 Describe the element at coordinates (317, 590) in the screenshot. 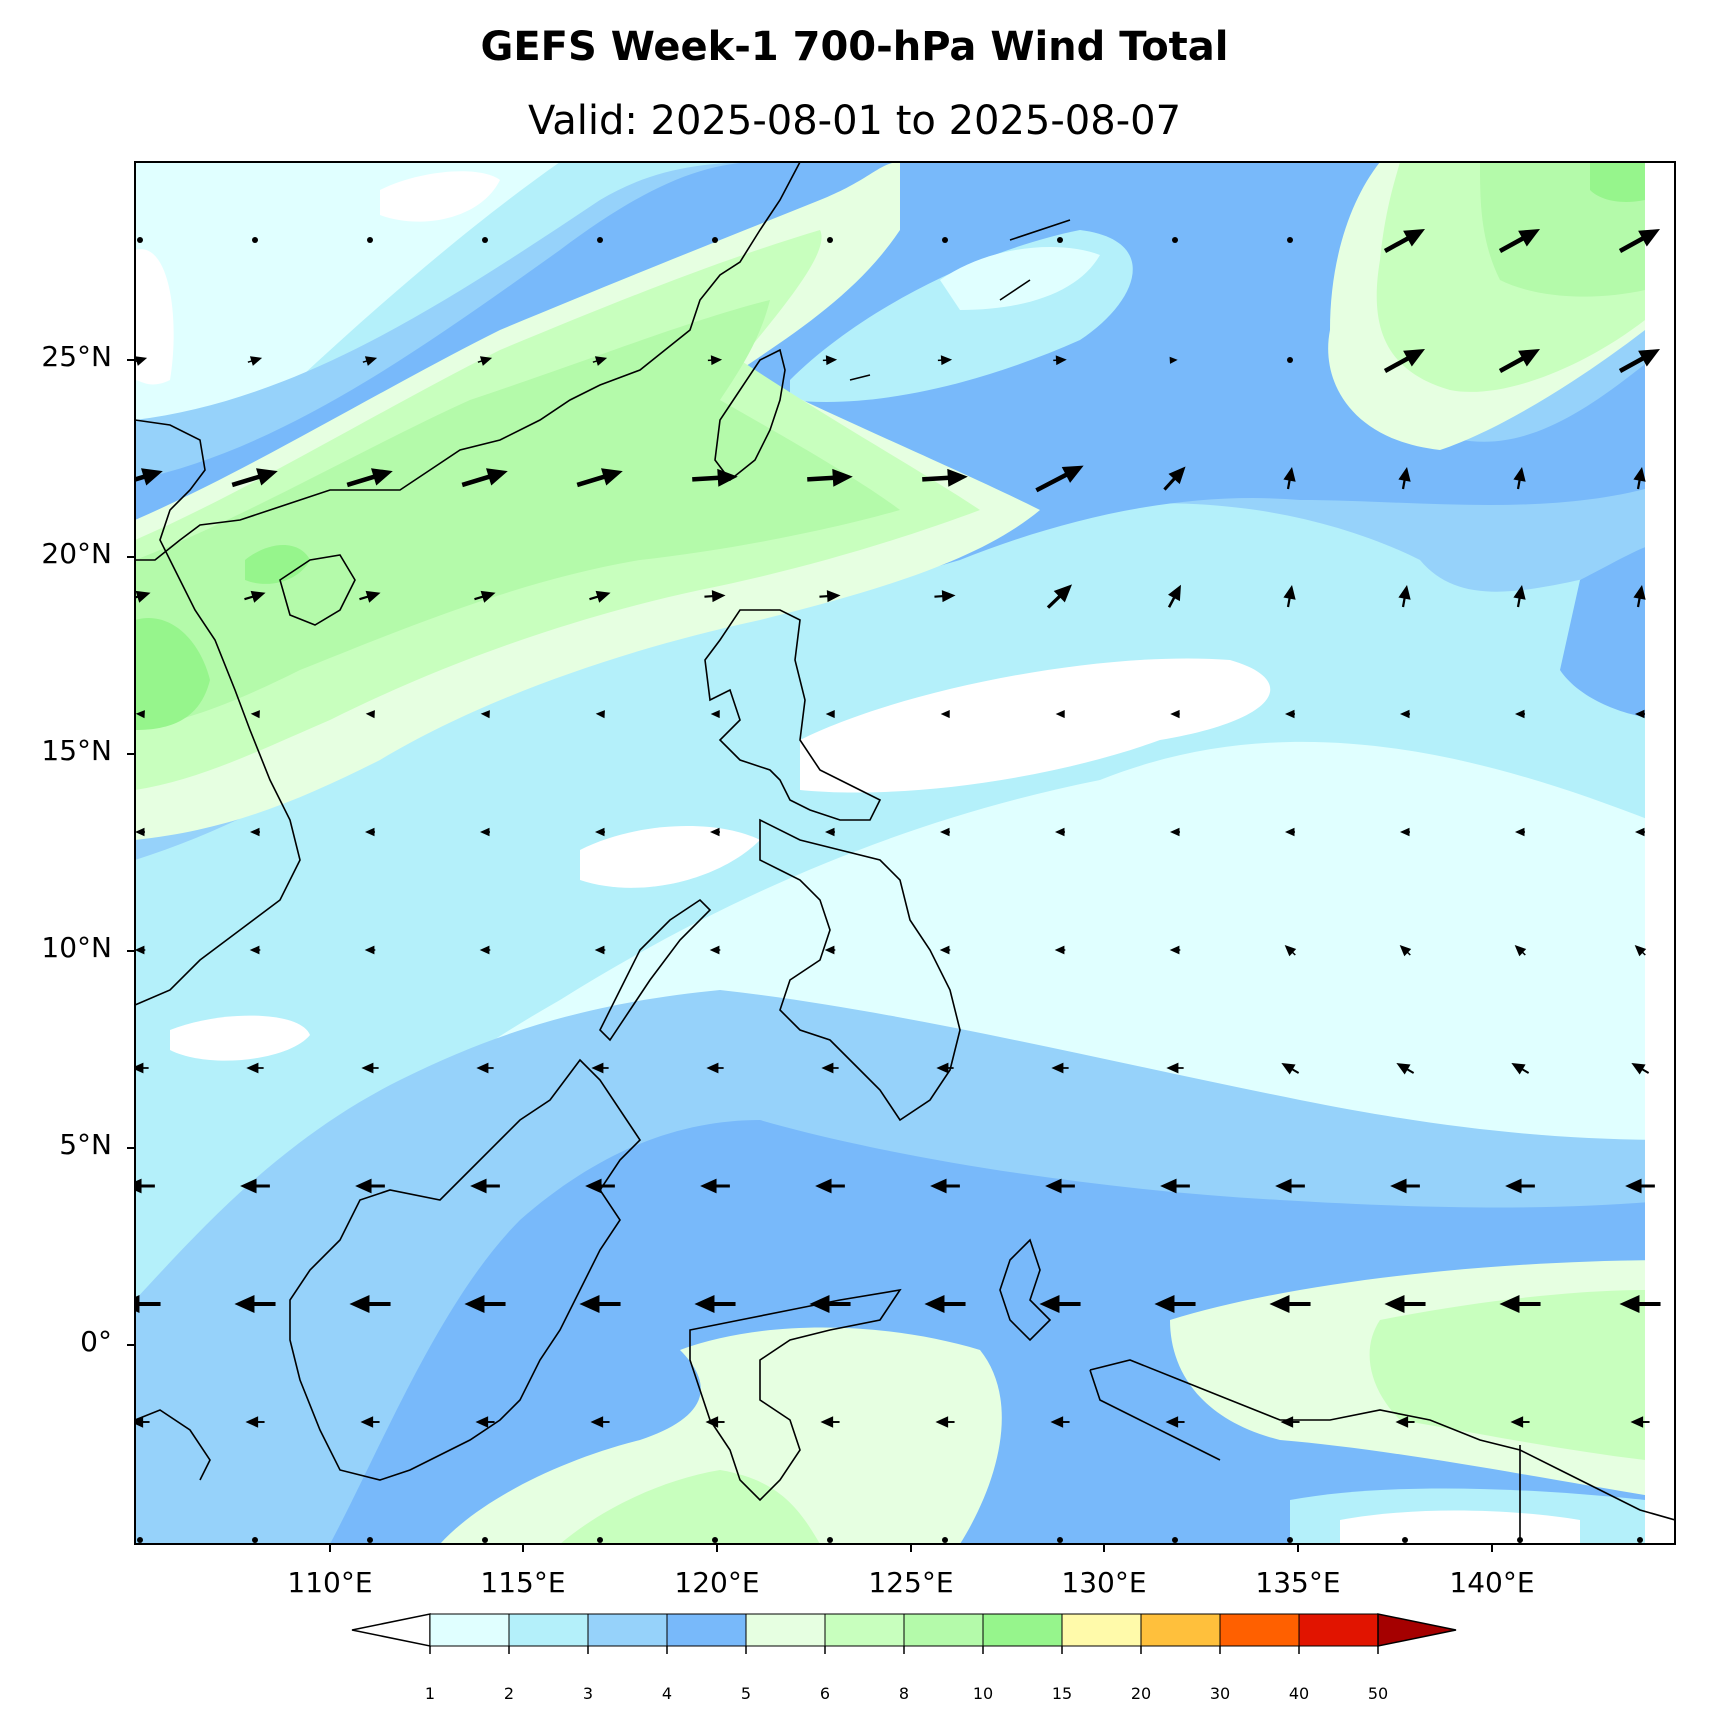

I see `coast-hainan` at that location.